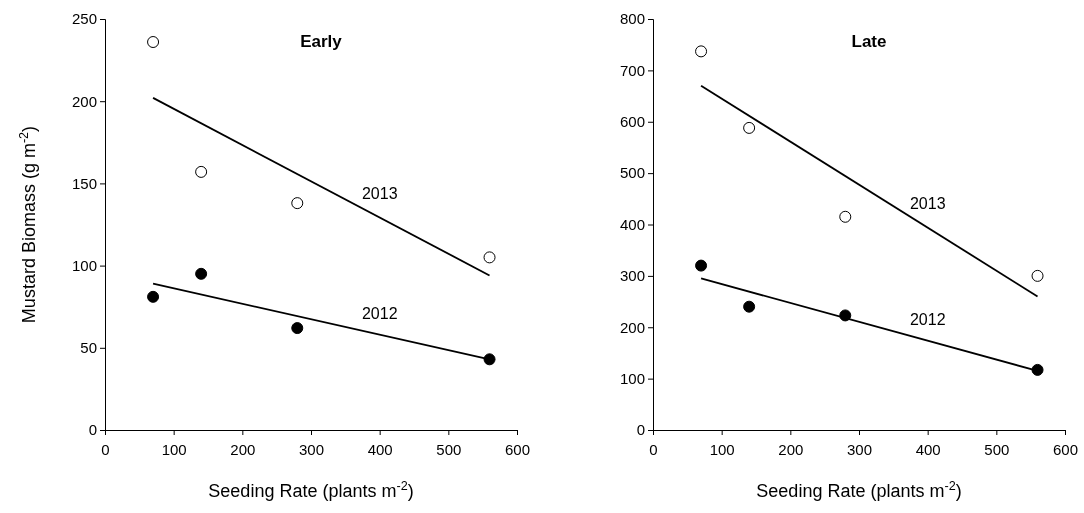 The height and width of the screenshot is (513, 1084). Describe the element at coordinates (88, 348) in the screenshot. I see `y-tick-label: 50` at that location.